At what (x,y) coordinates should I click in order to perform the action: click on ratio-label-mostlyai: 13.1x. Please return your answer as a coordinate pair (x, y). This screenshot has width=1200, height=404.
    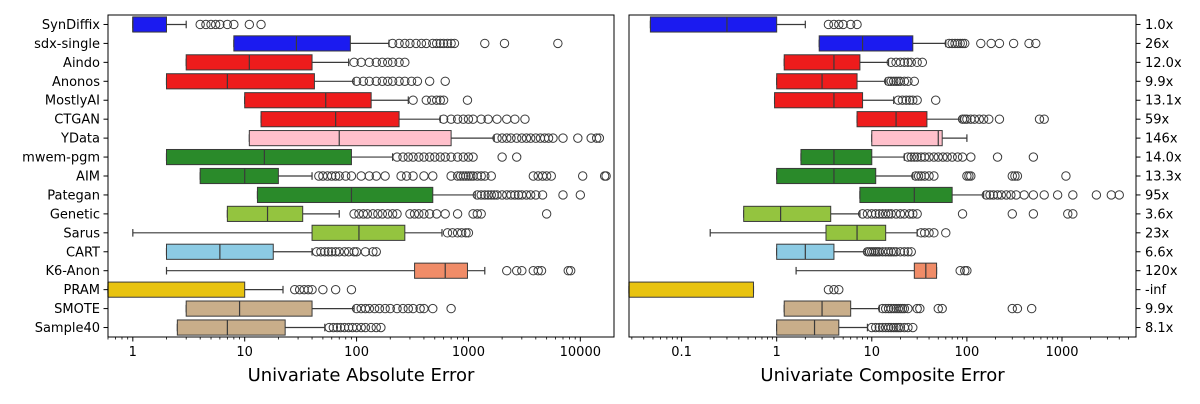
    Looking at the image, I should click on (1163, 101).